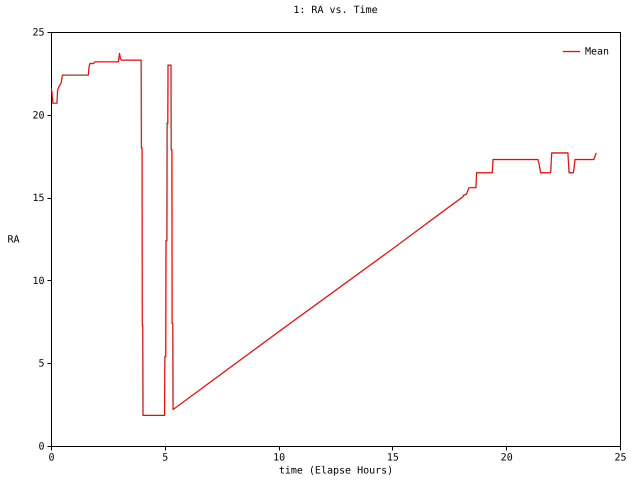 The image size is (640, 480). Describe the element at coordinates (41, 364) in the screenshot. I see `y-tick-label: 5` at that location.